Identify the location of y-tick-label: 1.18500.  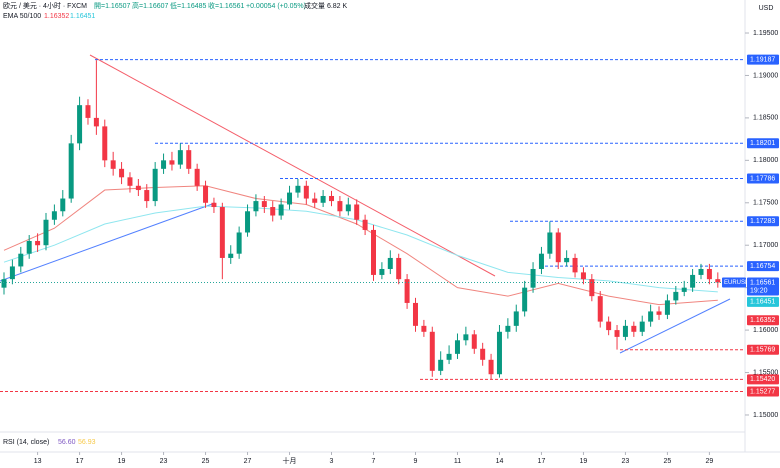
(765, 118).